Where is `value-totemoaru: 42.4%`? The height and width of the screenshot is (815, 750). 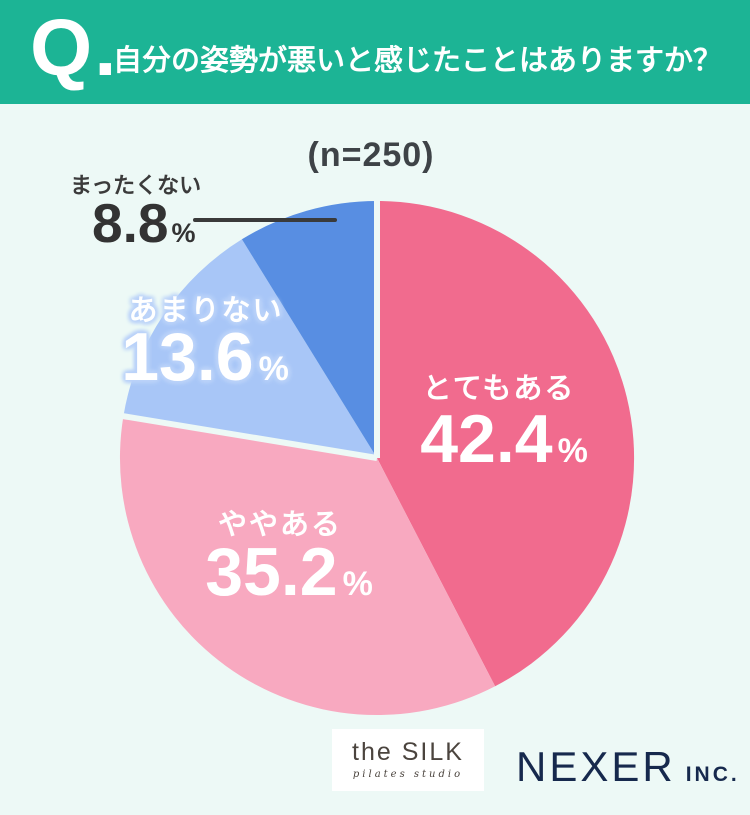 value-totemoaru: 42.4% is located at coordinates (504, 439).